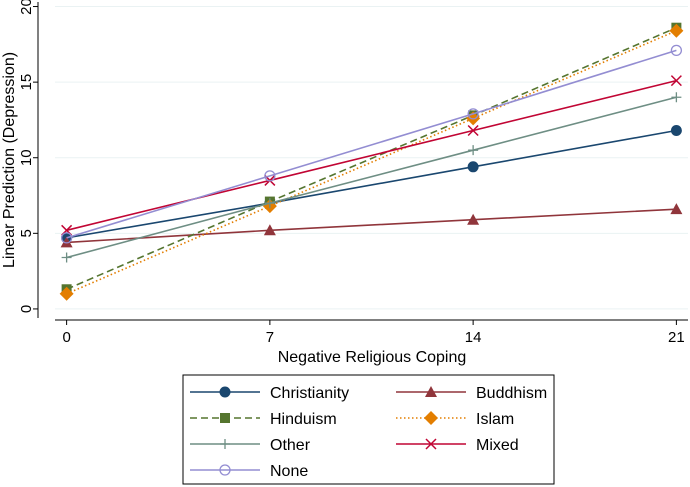  Describe the element at coordinates (431, 391) in the screenshot. I see `legend-marker-buddhism` at that location.